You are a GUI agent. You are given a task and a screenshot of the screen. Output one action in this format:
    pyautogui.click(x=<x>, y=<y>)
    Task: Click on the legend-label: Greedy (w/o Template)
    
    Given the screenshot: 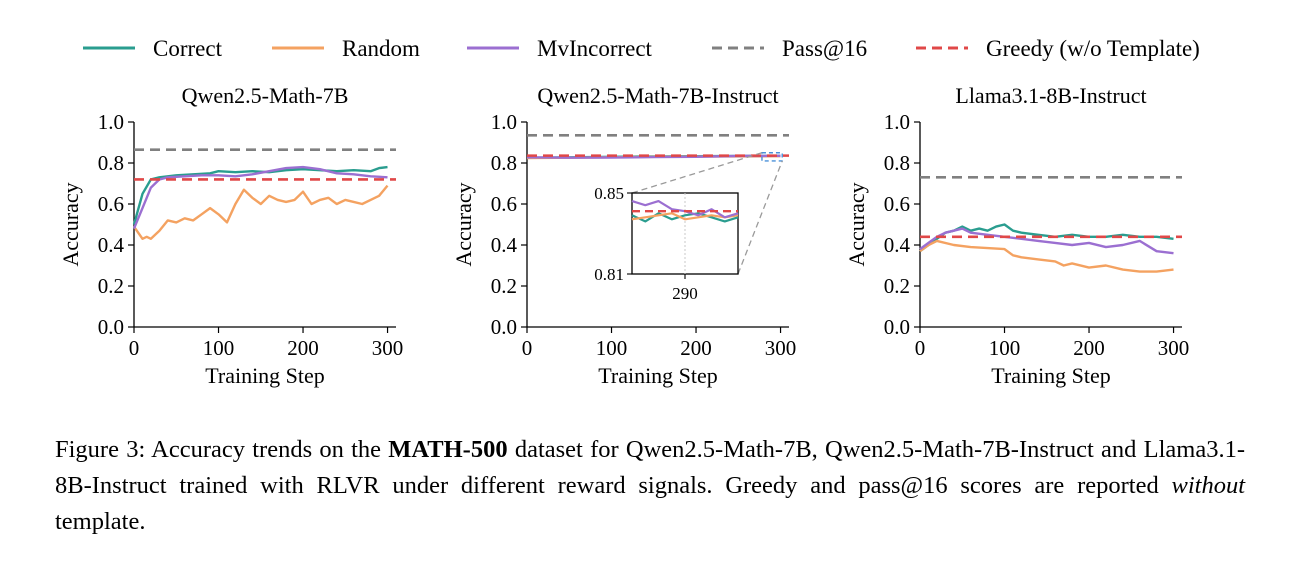 What is the action you would take?
    pyautogui.click(x=1093, y=48)
    